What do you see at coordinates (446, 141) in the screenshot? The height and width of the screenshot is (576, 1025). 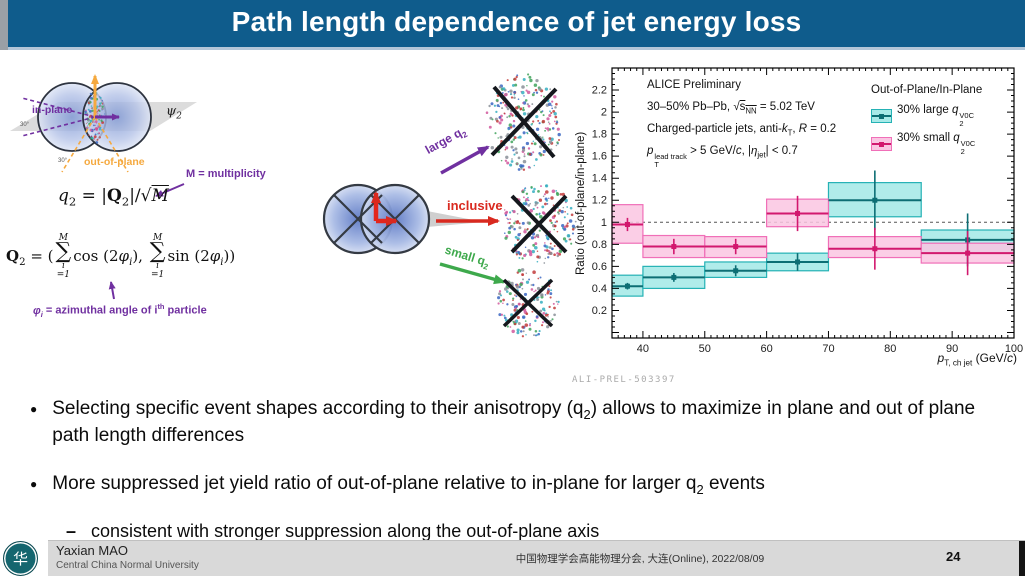 I see `large-q2-label: large q2` at bounding box center [446, 141].